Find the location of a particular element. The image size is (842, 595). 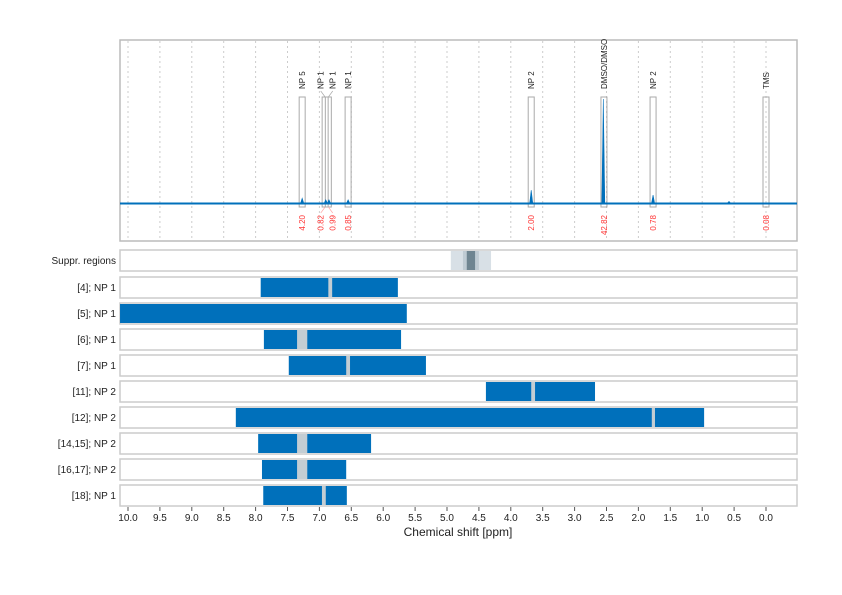

x-tick-label: 7.5 is located at coordinates (288, 518).